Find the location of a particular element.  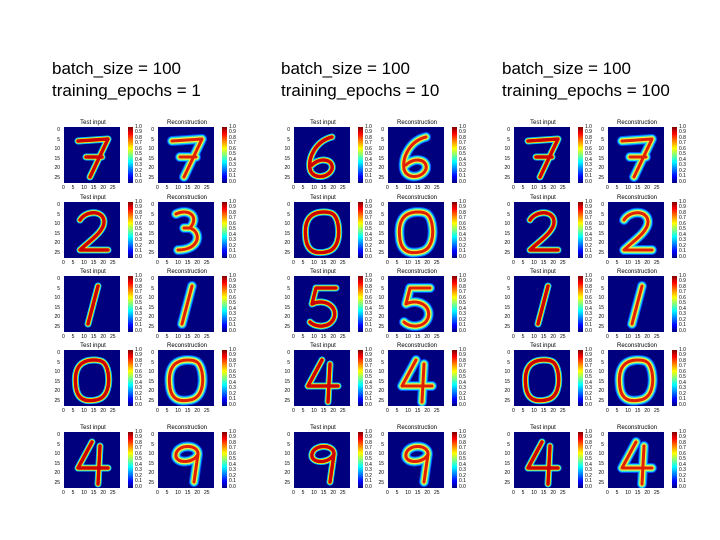

colorbar-tick-label: 0.8 is located at coordinates (588, 360).